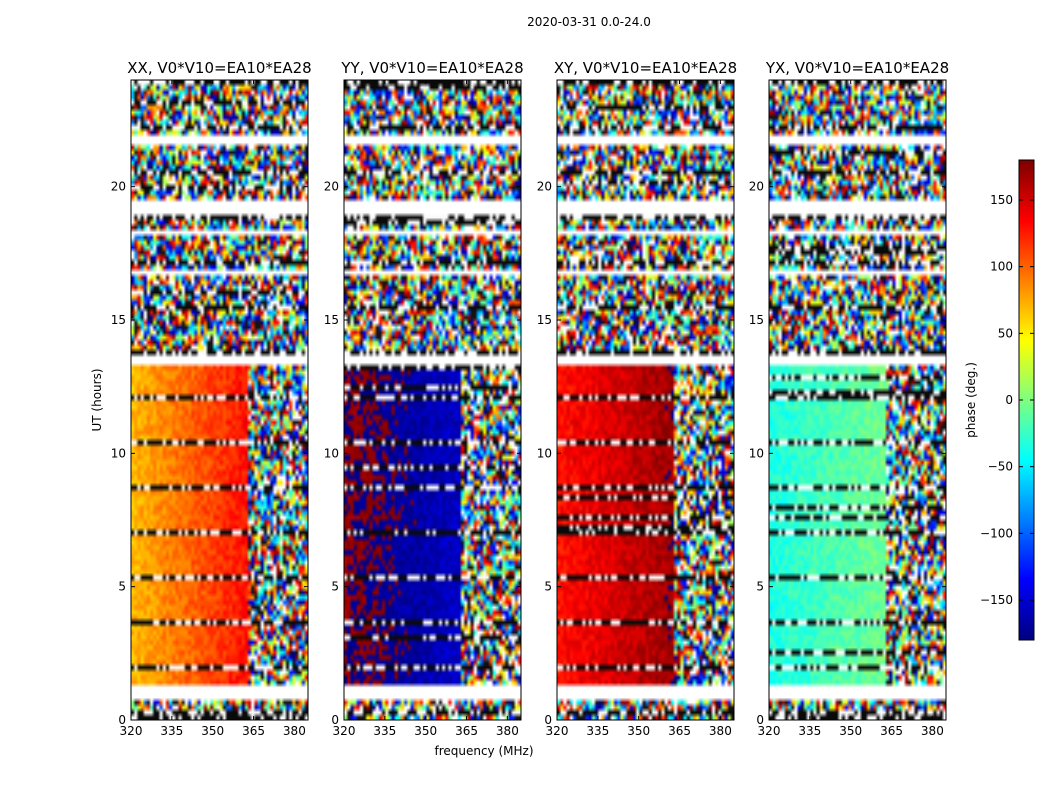  Describe the element at coordinates (971, 400) in the screenshot. I see `colorbar-label: phase (deg.)` at that location.